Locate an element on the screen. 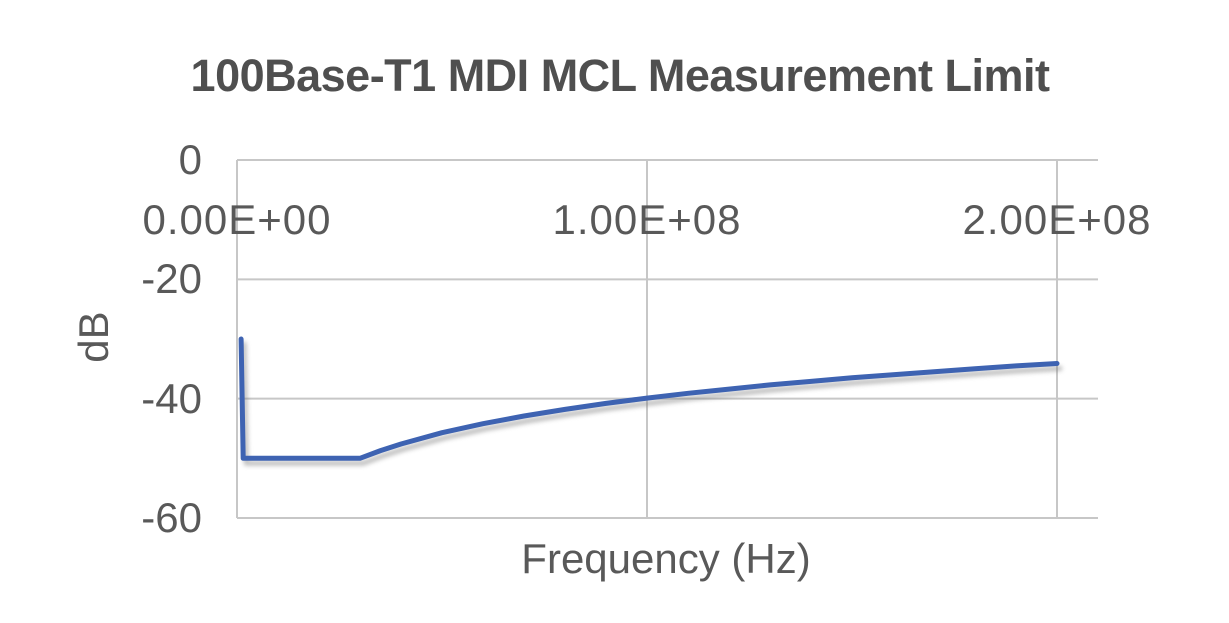 The image size is (1229, 623). x-tick-label: 1.00E+08 is located at coordinates (647, 219).